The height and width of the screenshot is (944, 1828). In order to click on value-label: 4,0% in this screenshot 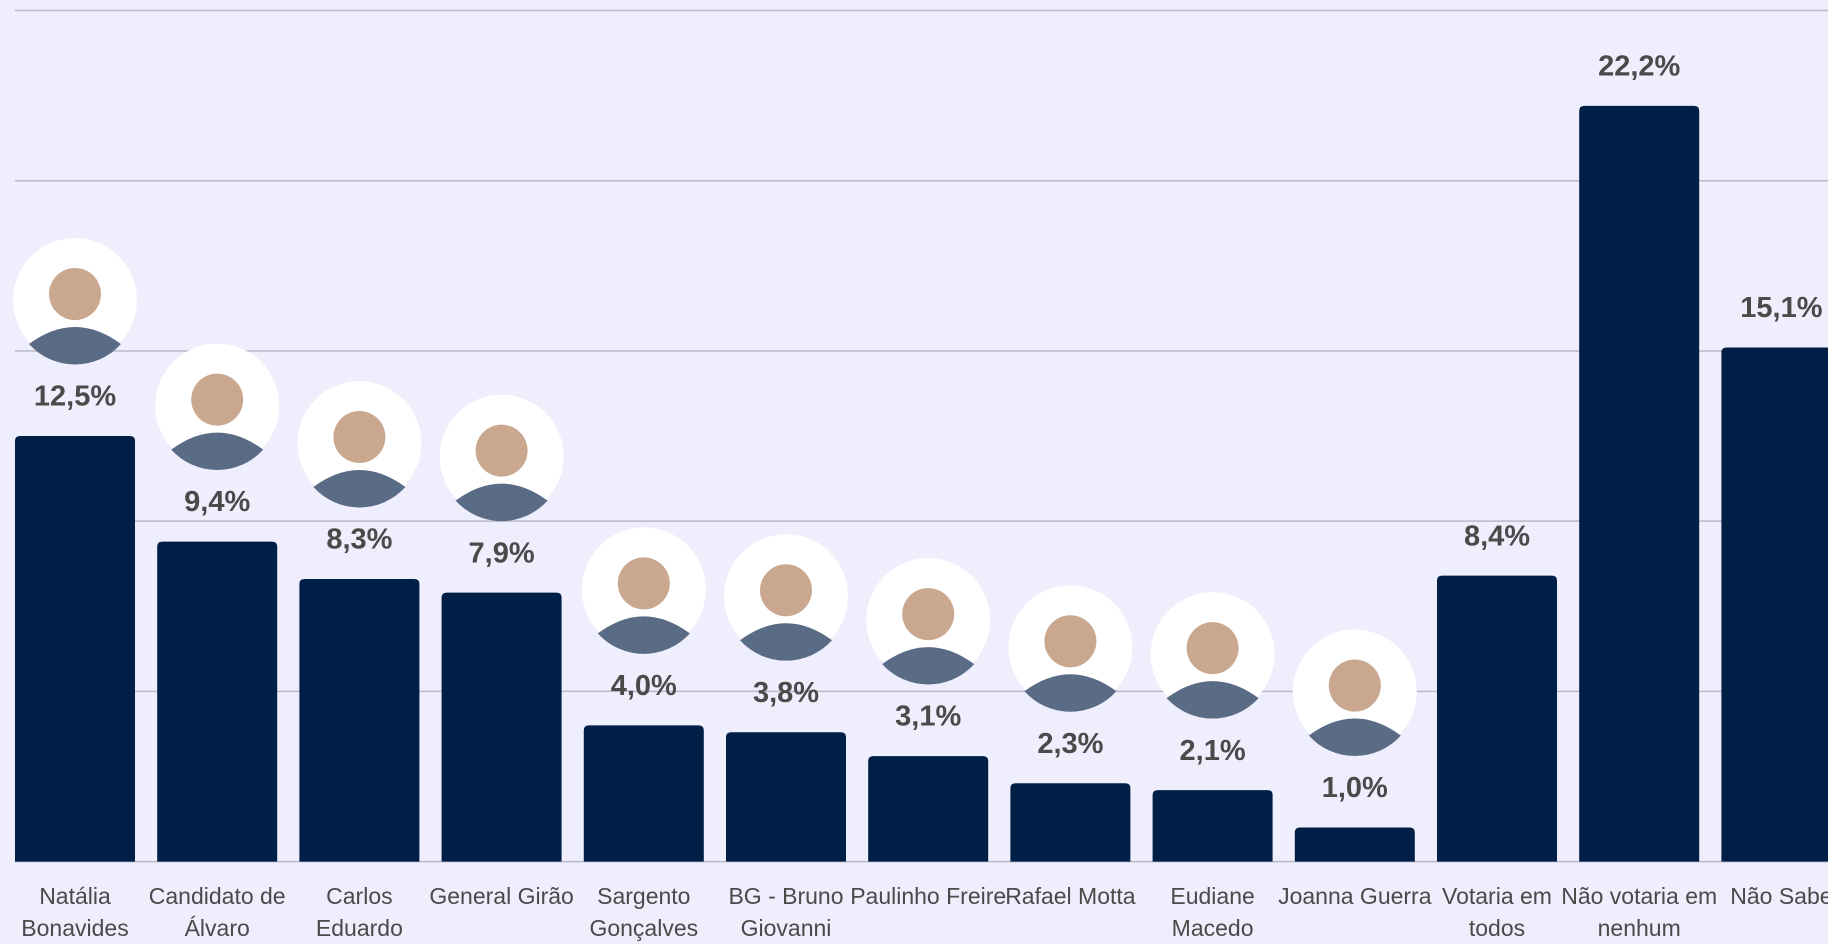, I will do `click(644, 686)`.